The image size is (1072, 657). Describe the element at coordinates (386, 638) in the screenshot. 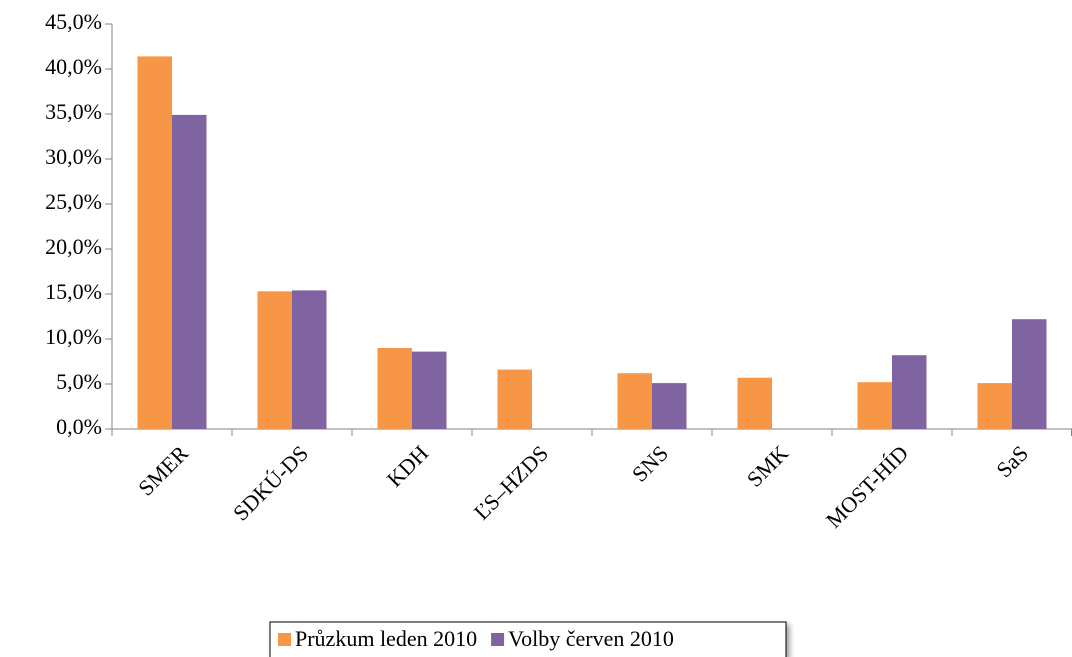

I see `legend-label: Průzkum leden 2010` at that location.